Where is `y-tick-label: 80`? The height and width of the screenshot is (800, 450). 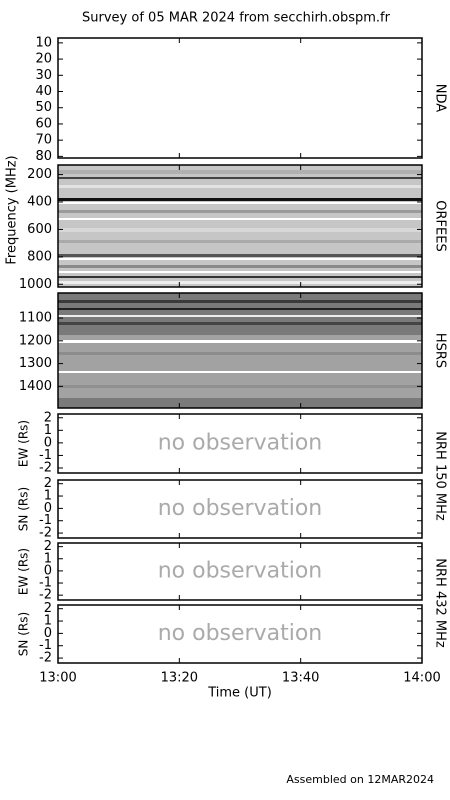
y-tick-label: 80 is located at coordinates (43, 156).